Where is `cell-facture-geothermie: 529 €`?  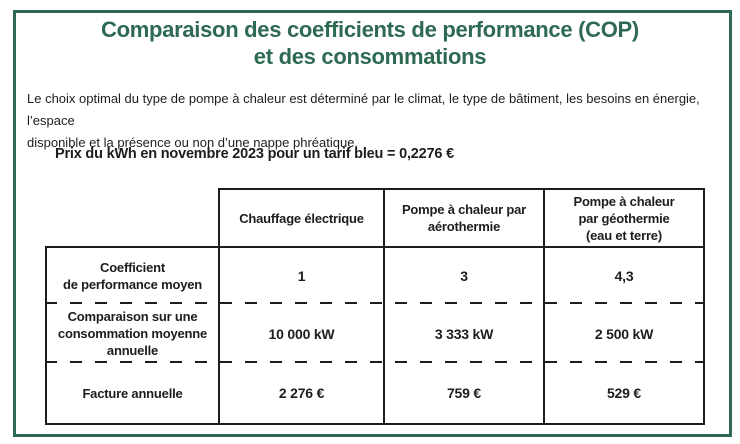
cell-facture-geothermie: 529 € is located at coordinates (624, 394).